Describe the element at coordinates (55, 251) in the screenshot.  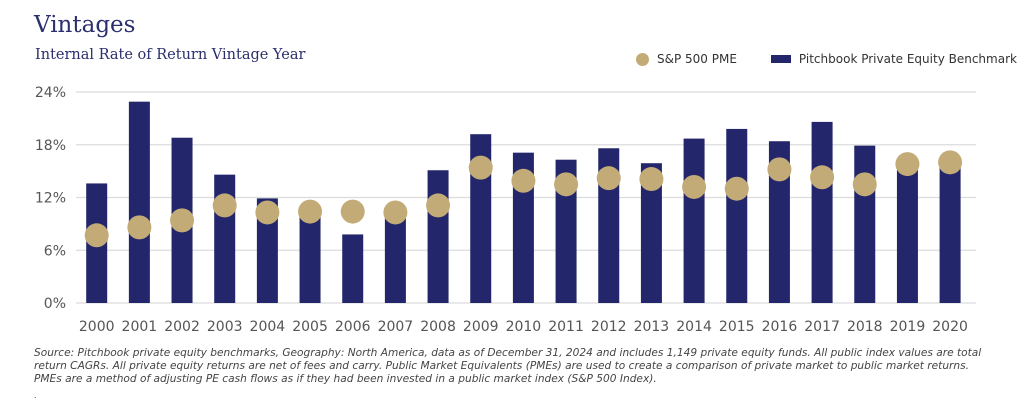
I see `y-tick-label: 6%` at that location.